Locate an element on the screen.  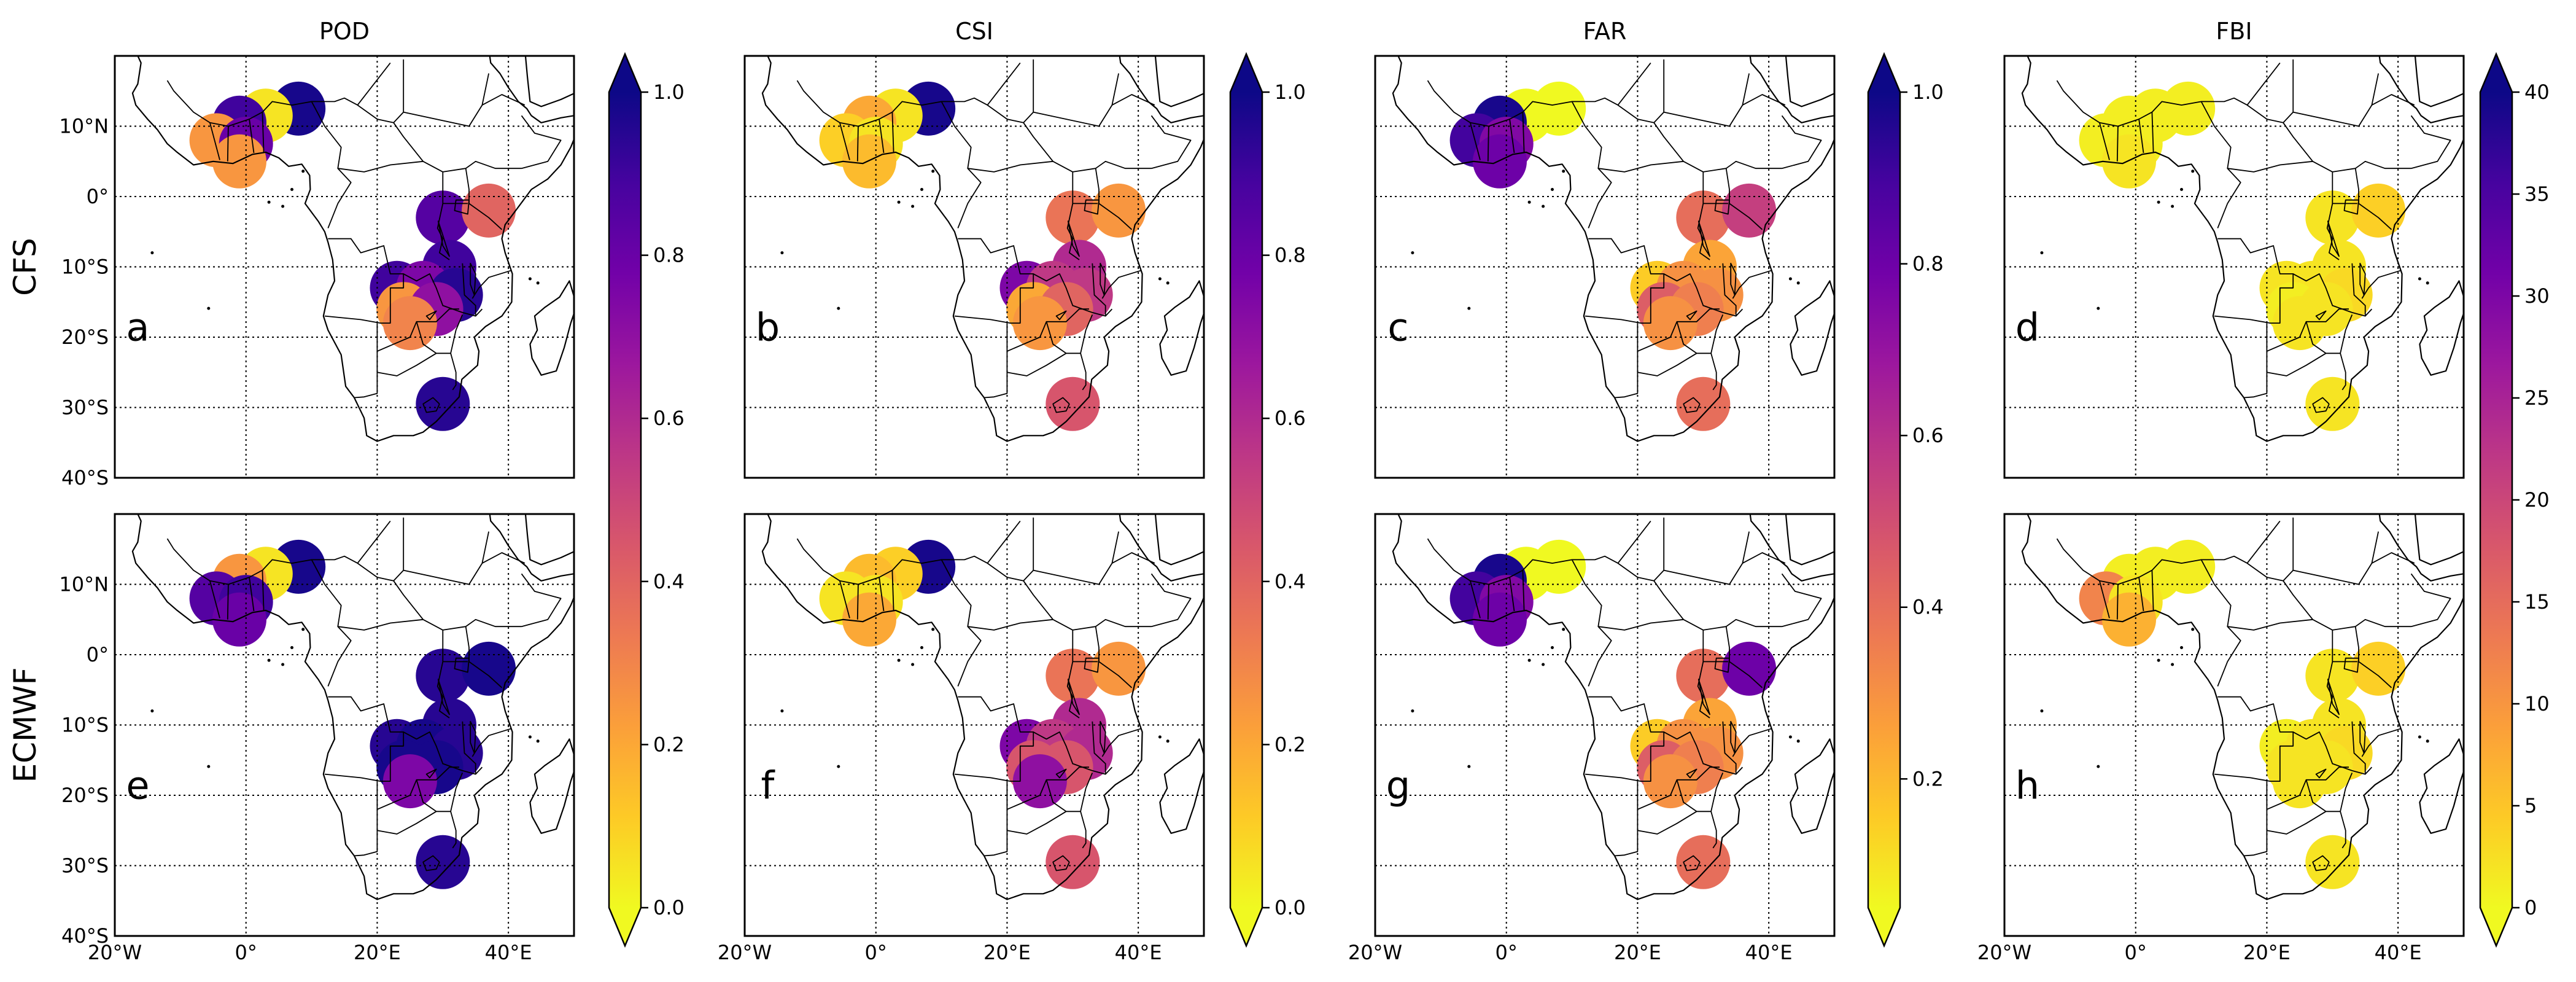
lat-tick-label: 30°S is located at coordinates (85, 407).